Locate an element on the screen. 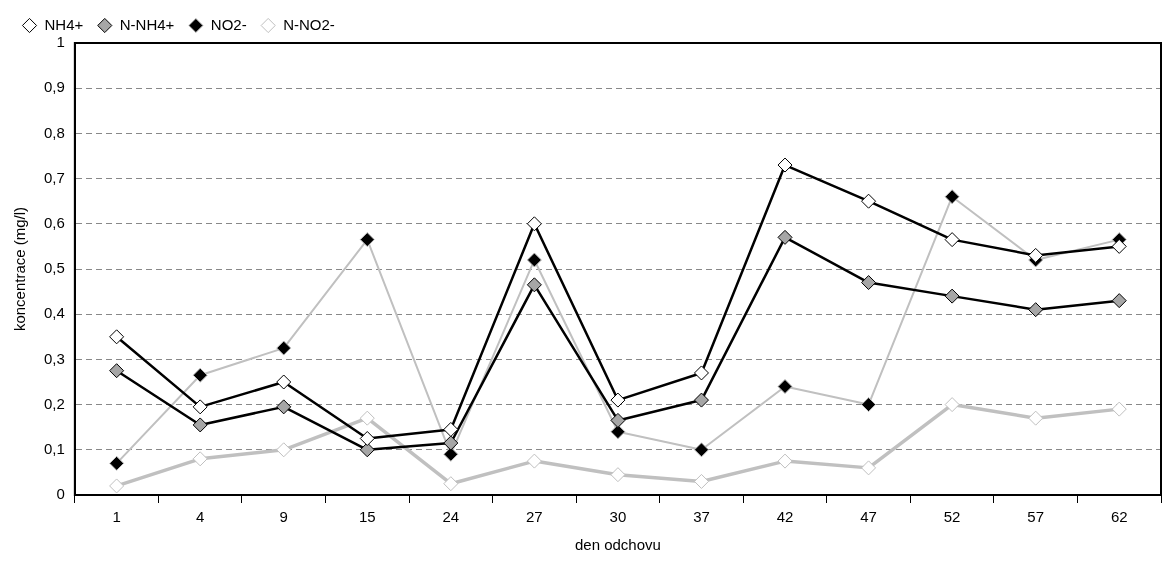  y-tick-label: 0,9 is located at coordinates (54, 87).